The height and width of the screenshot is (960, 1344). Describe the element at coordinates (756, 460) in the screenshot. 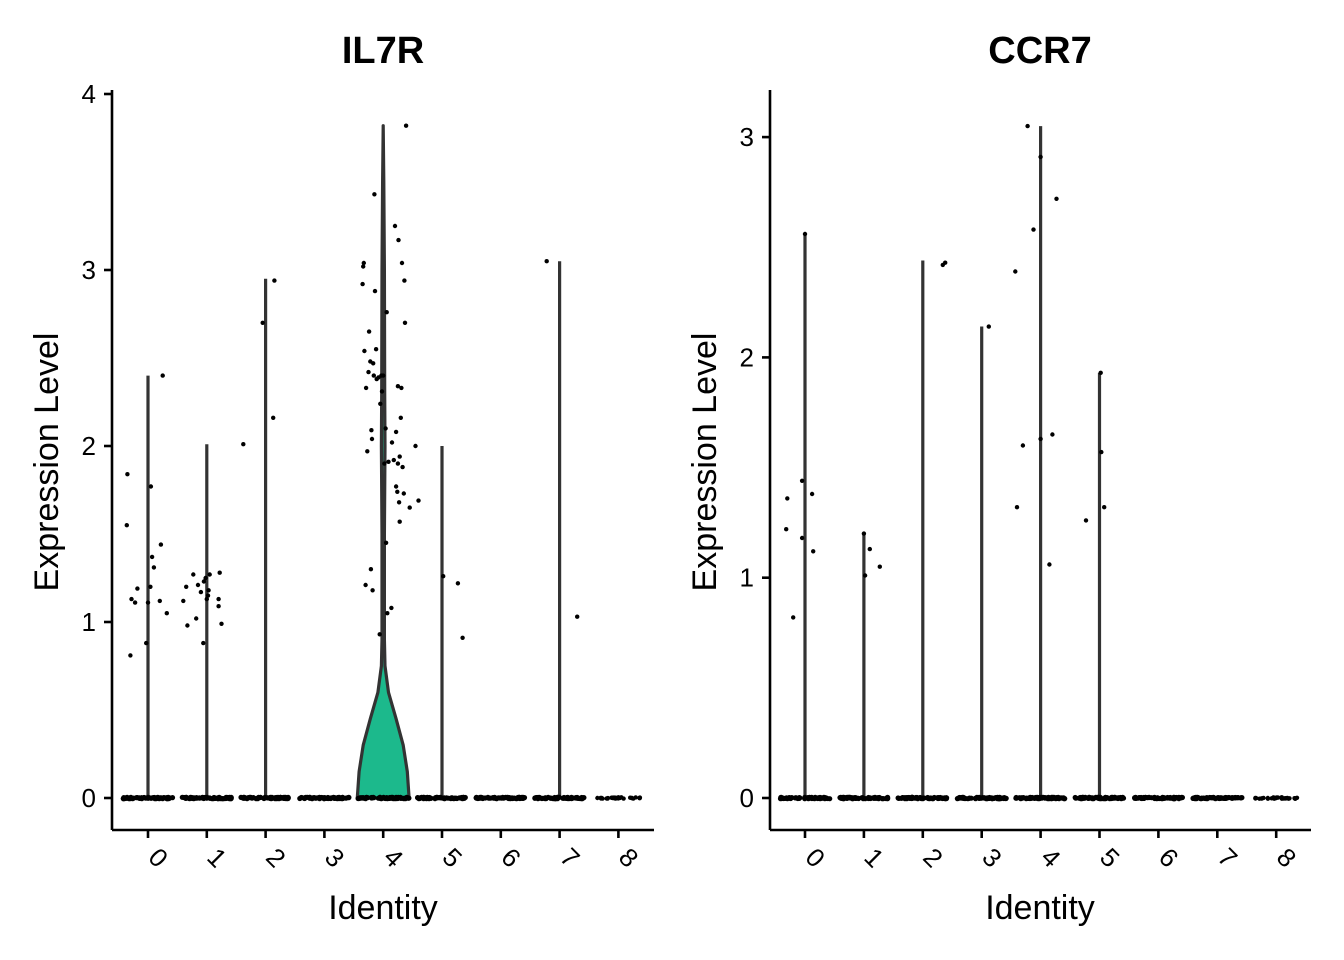

I see `y-axis: 0 1 2 3` at that location.